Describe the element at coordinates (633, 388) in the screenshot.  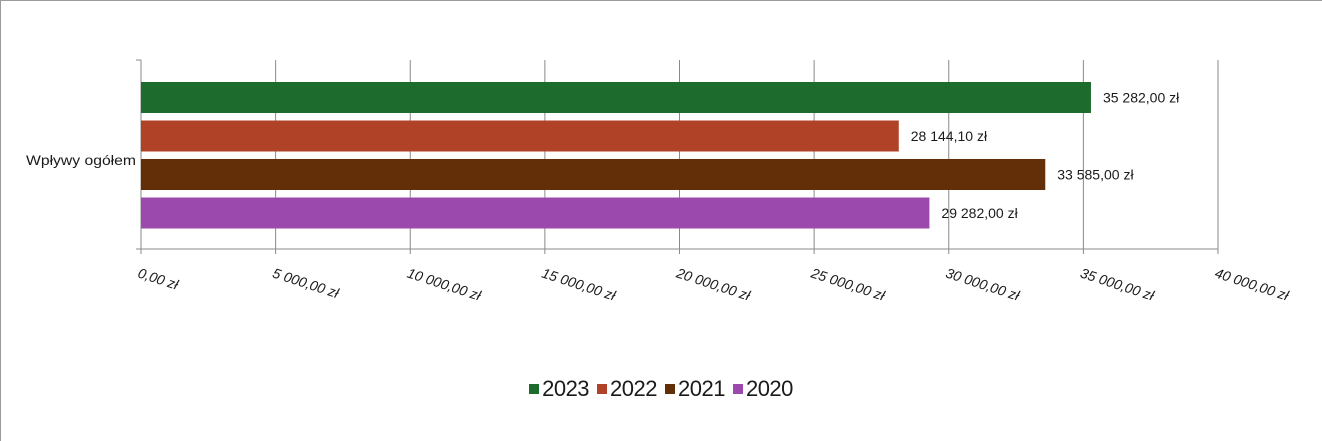
I see `legend-label-2022: 2022` at that location.